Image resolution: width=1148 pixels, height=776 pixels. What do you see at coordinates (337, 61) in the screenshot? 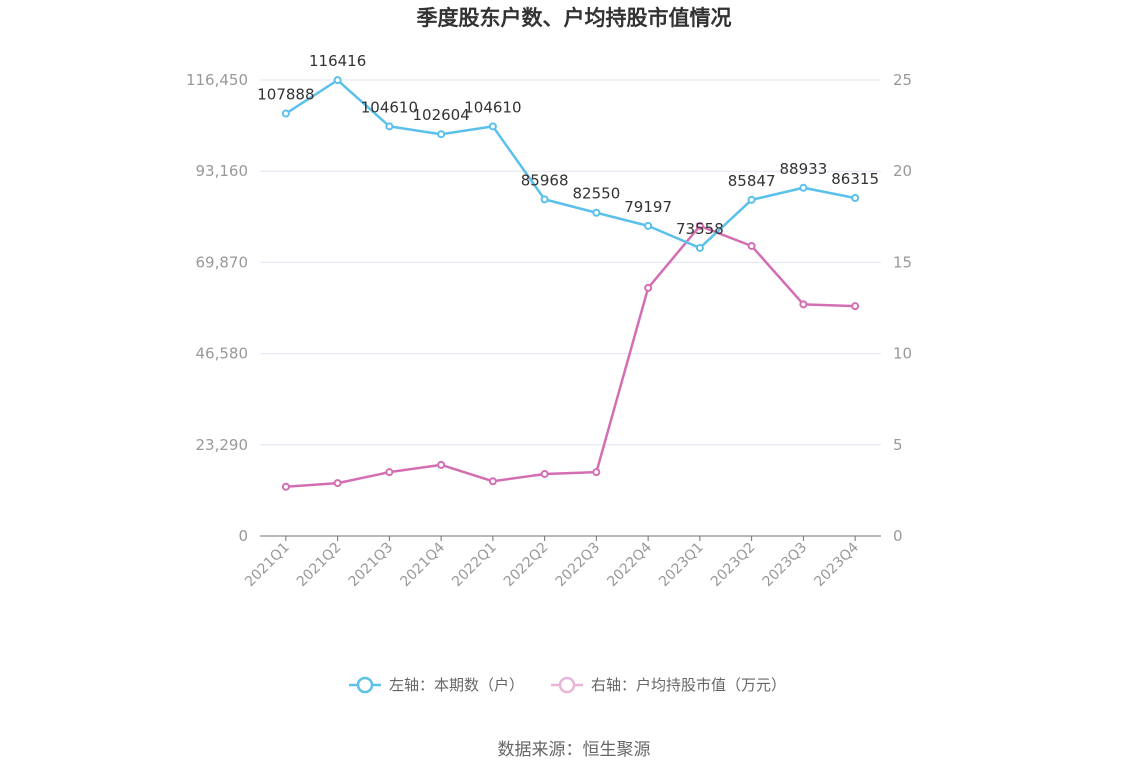
I see `data-label: 116416` at bounding box center [337, 61].